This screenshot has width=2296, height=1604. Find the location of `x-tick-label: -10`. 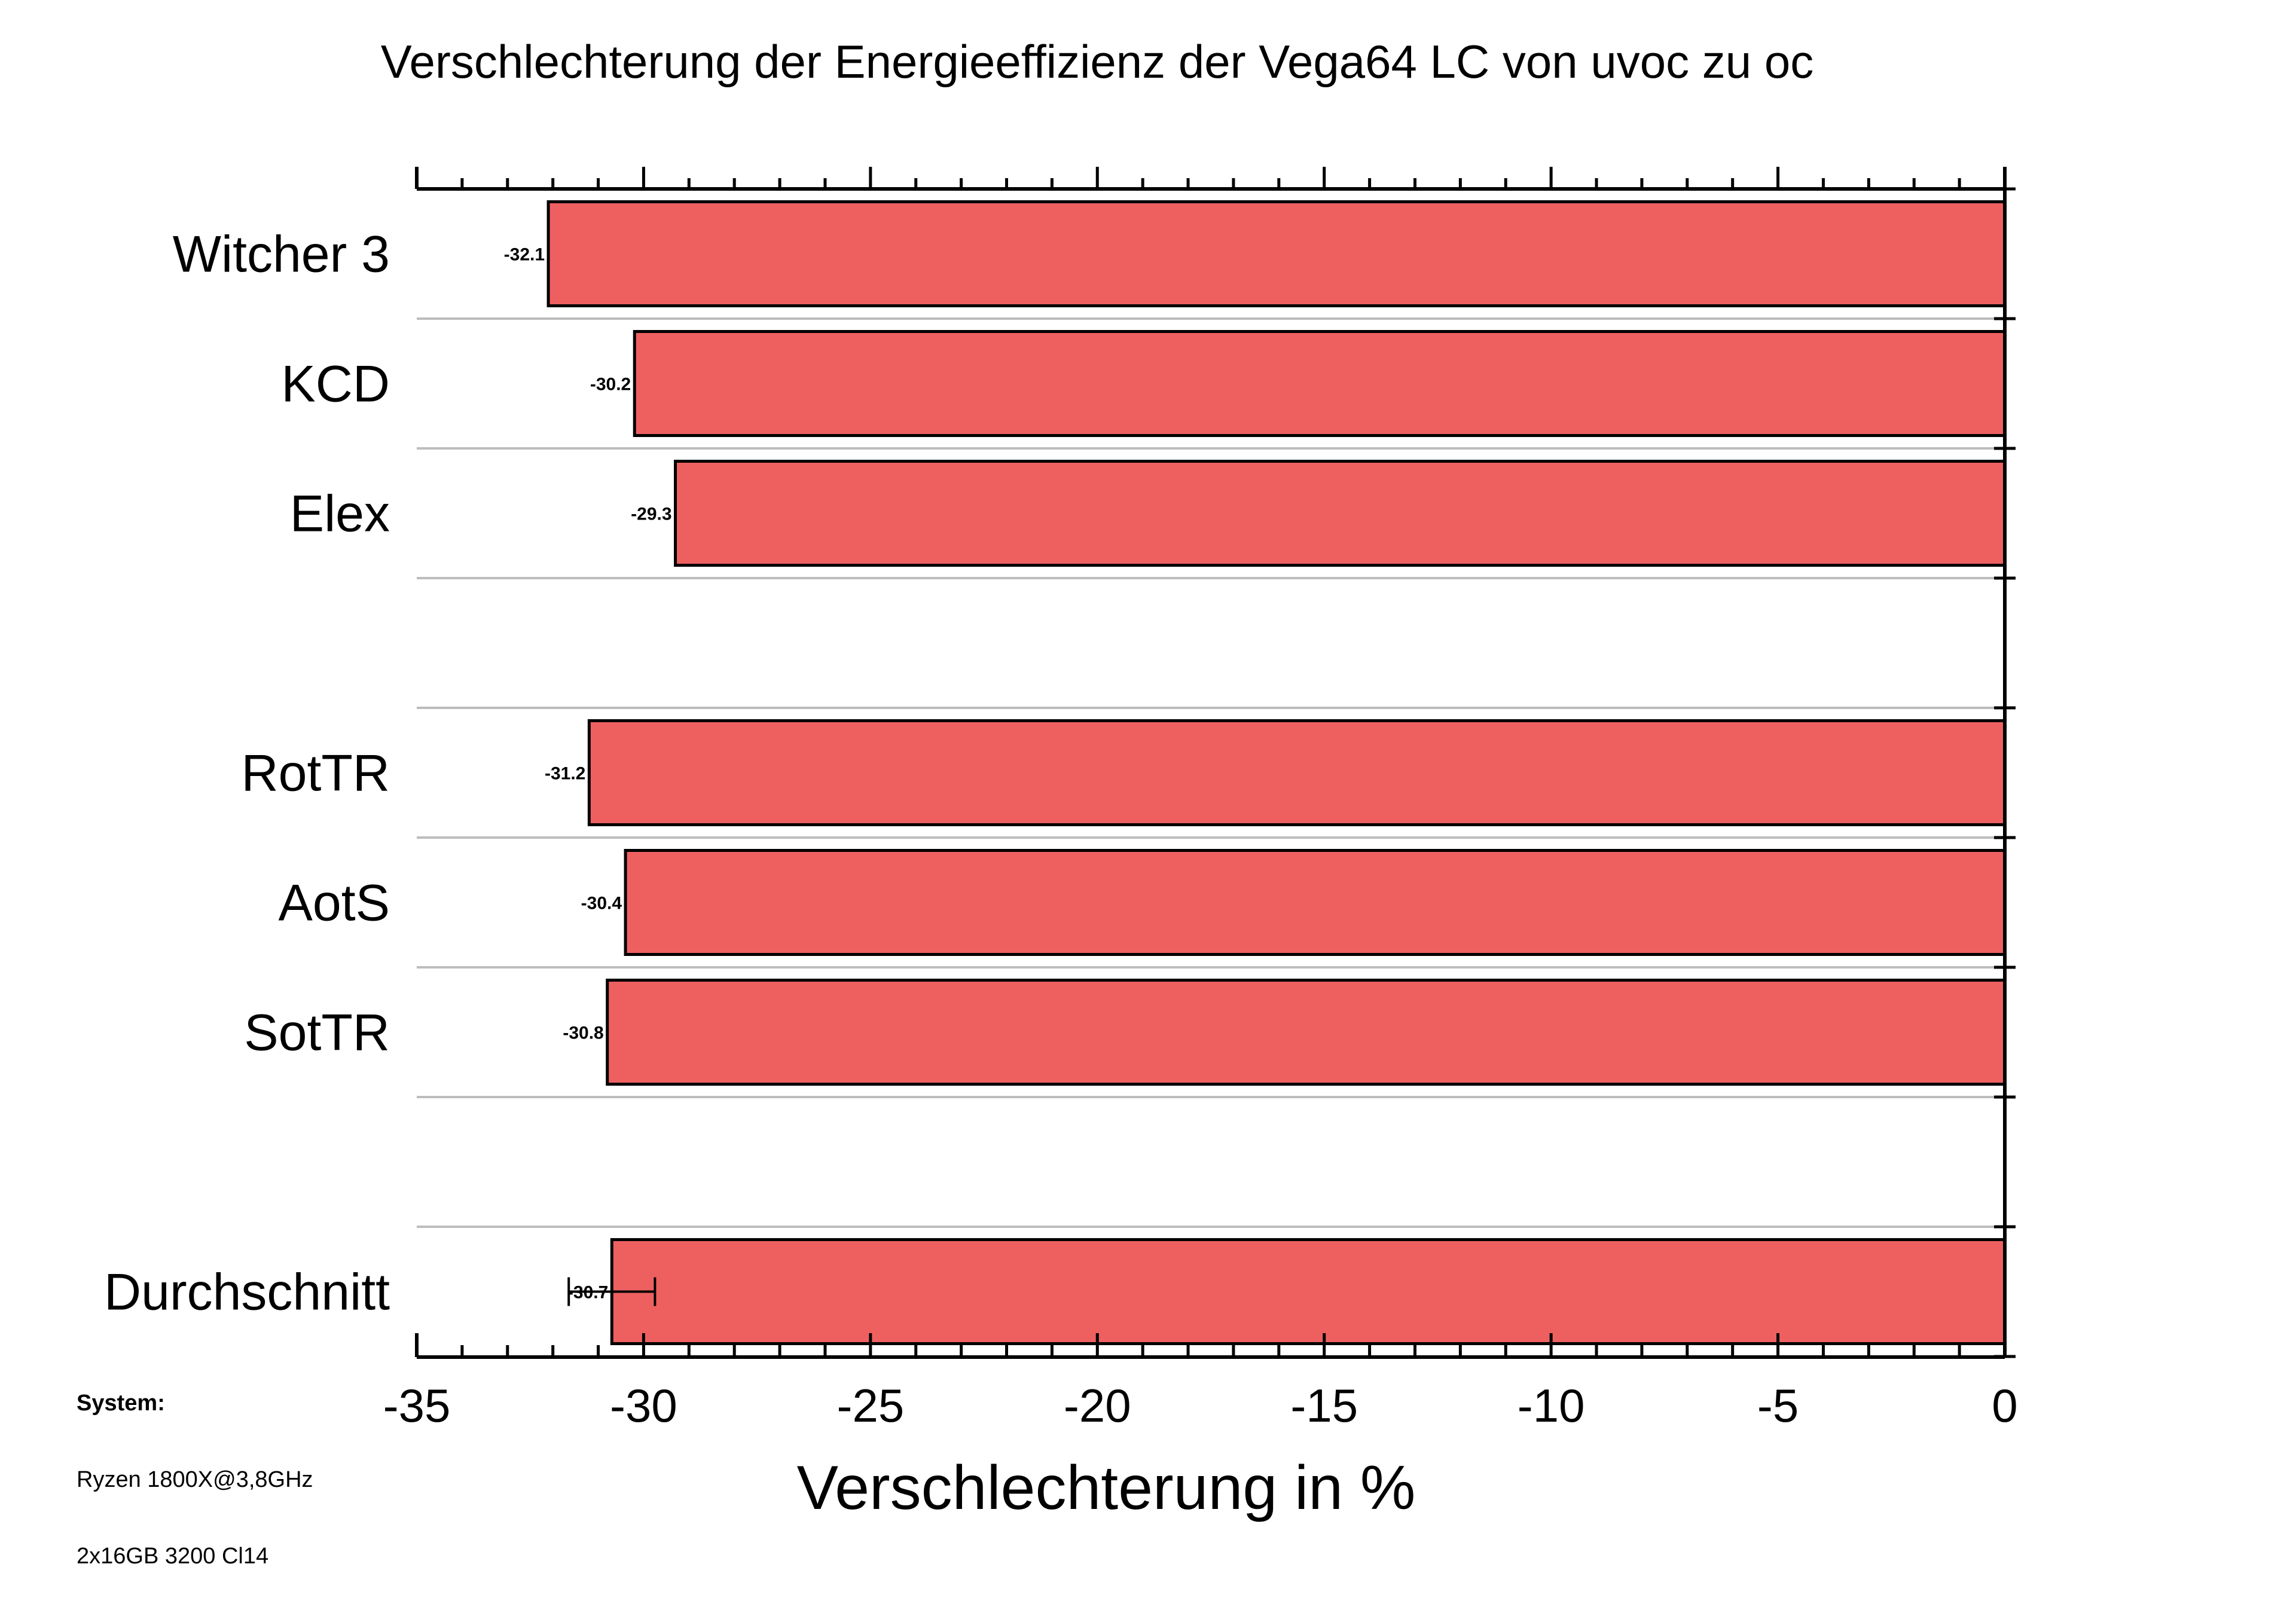

x-tick-label: -10 is located at coordinates (1551, 1406).